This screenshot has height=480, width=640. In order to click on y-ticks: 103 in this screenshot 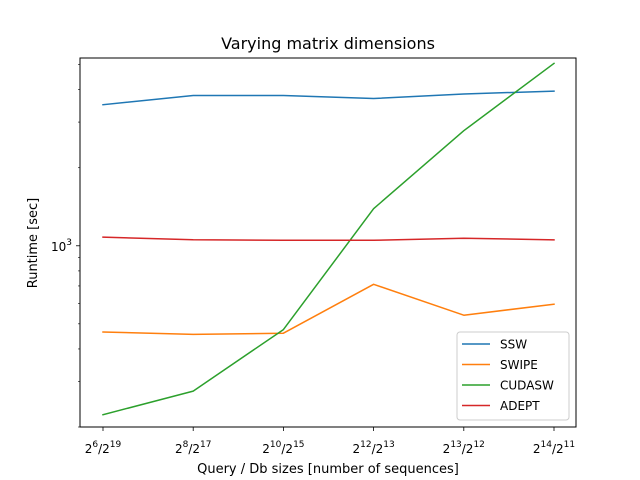, I will do `click(65, 246)`.